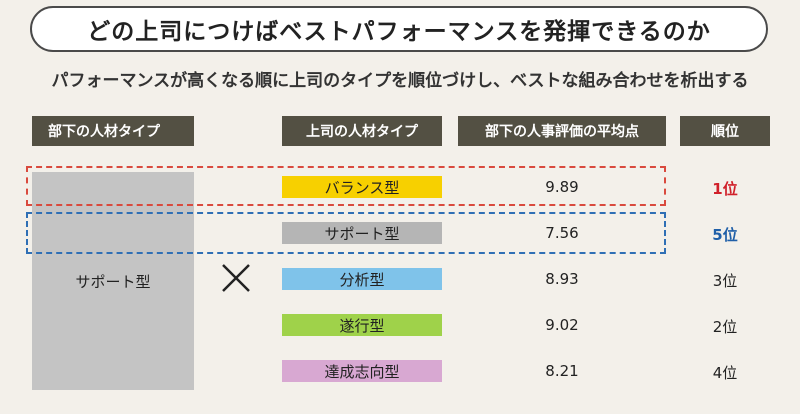  What do you see at coordinates (362, 325) in the screenshot?
I see `boss-type-badge: 遂行型` at bounding box center [362, 325].